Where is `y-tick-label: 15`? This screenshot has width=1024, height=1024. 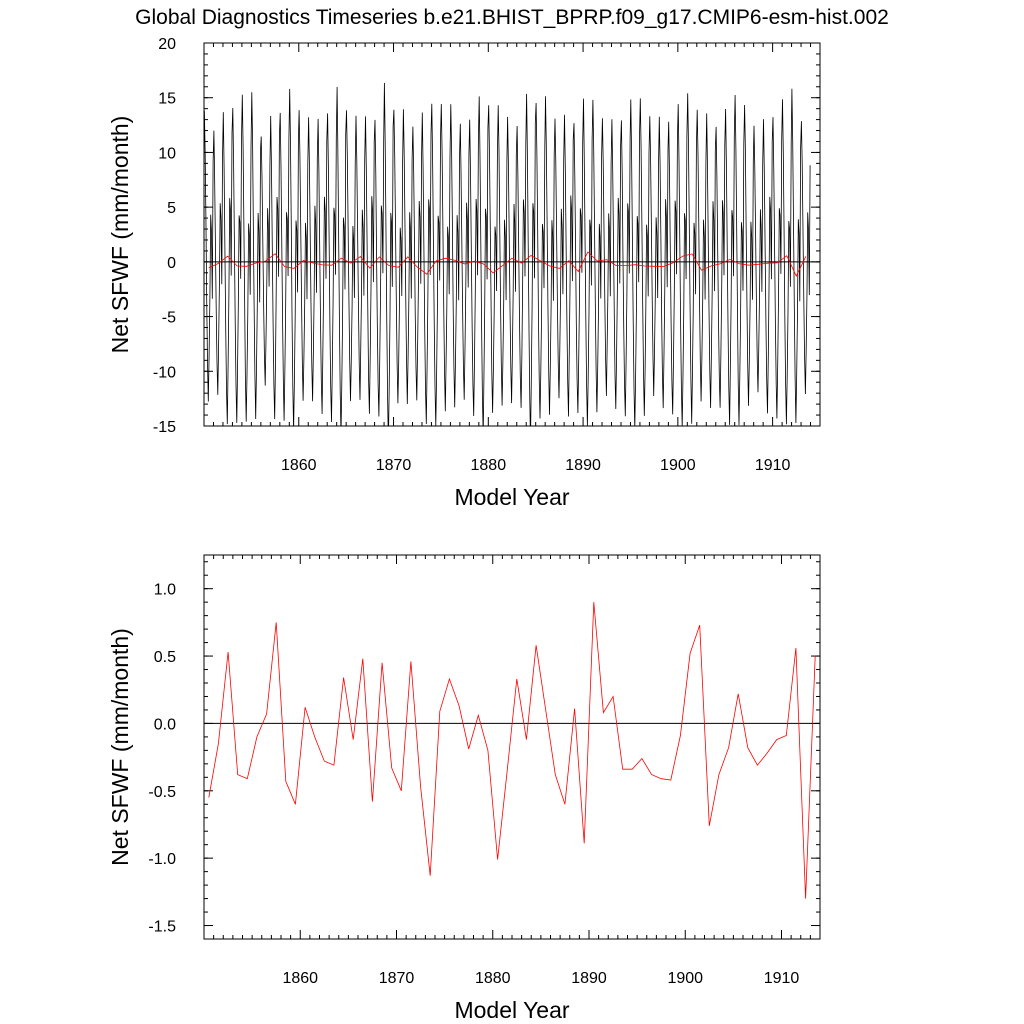 y-tick-label: 15 is located at coordinates (167, 99).